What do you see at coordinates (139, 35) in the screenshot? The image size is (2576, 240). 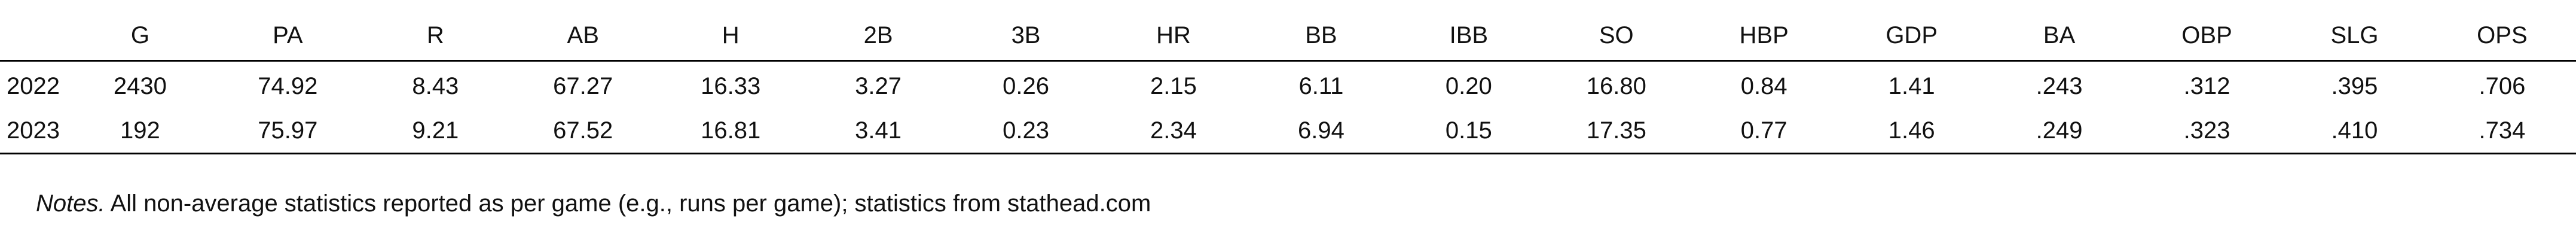 I see `column-header-g: G` at bounding box center [139, 35].